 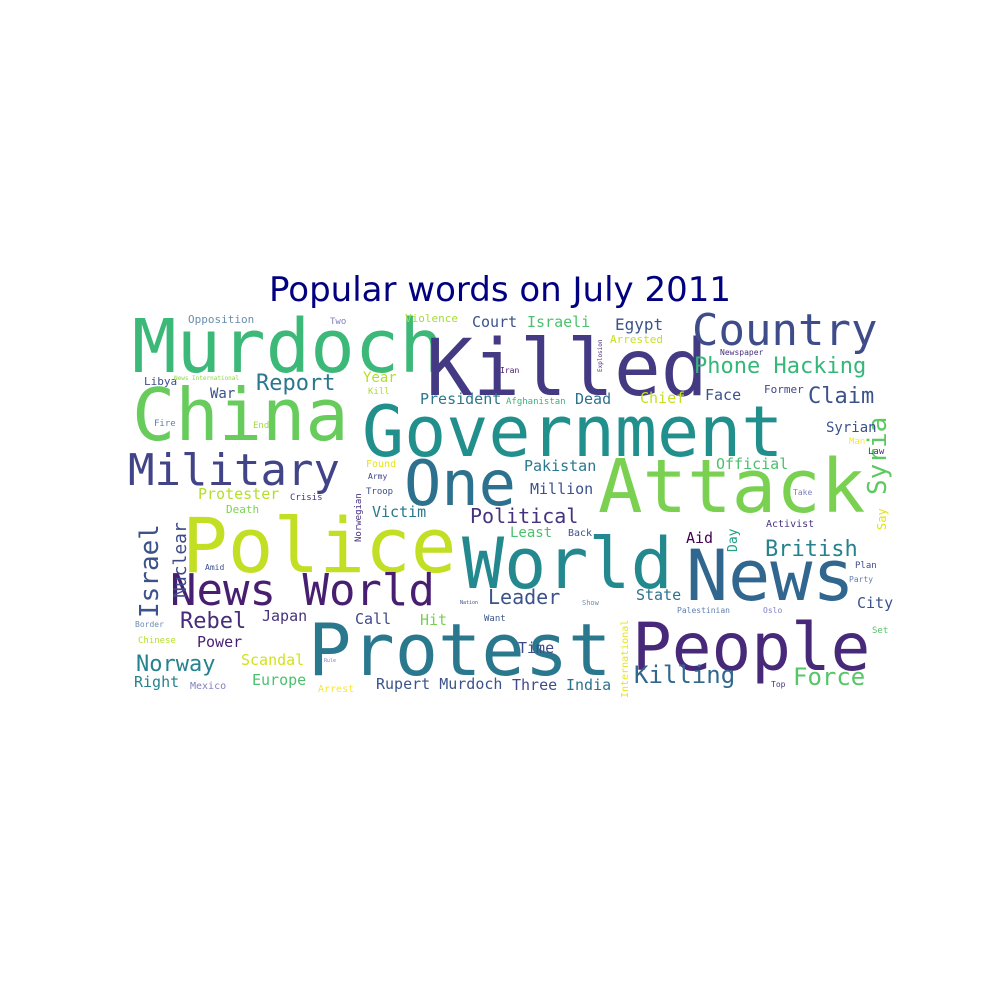 What do you see at coordinates (639, 324) in the screenshot?
I see `word-egypt: Egypt` at bounding box center [639, 324].